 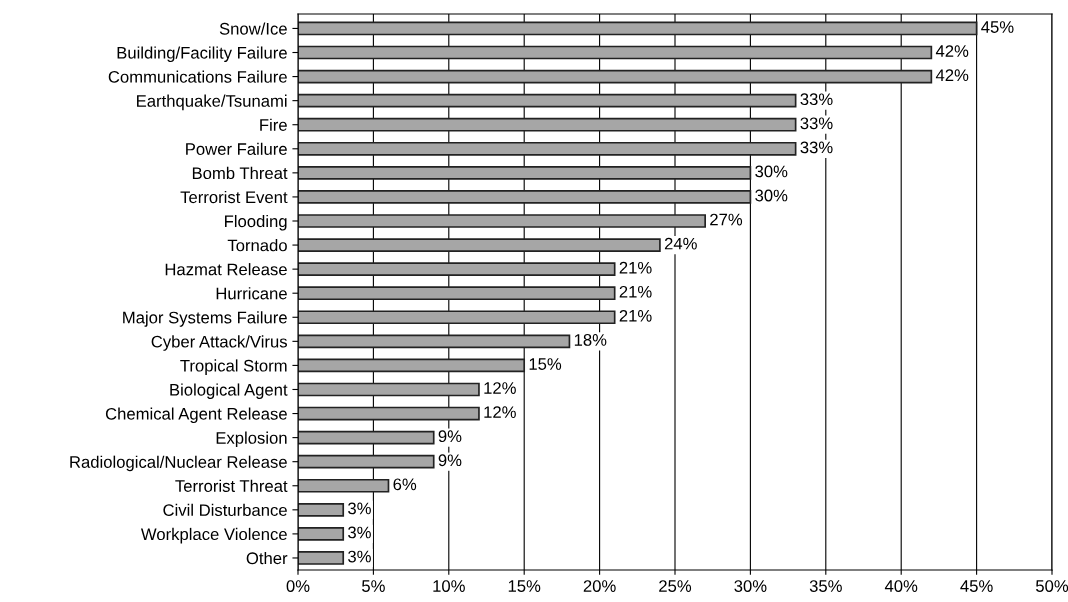 I want to click on data-label: 18%, so click(x=590, y=340).